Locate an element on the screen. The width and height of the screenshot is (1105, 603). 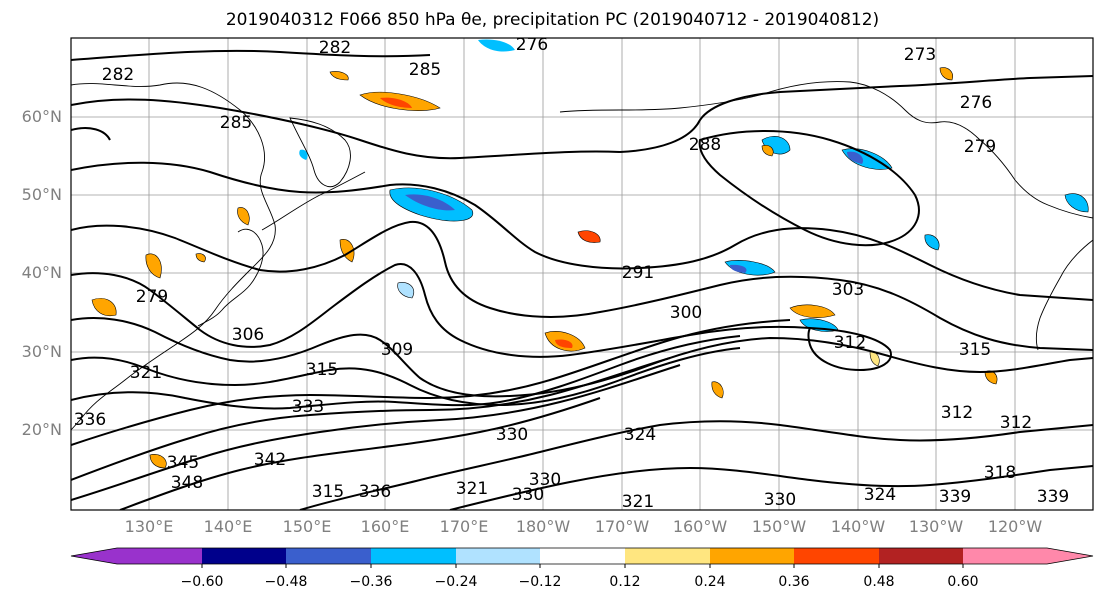
colorbar-tick-label: 0.12 is located at coordinates (625, 582).